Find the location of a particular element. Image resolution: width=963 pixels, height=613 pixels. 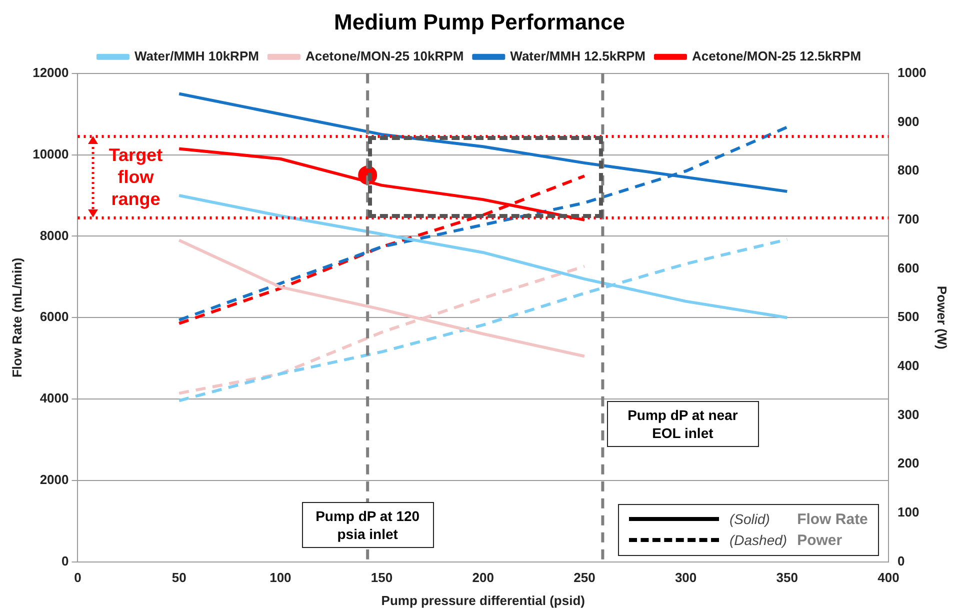

y2-tick-label: 500 is located at coordinates (908, 316).